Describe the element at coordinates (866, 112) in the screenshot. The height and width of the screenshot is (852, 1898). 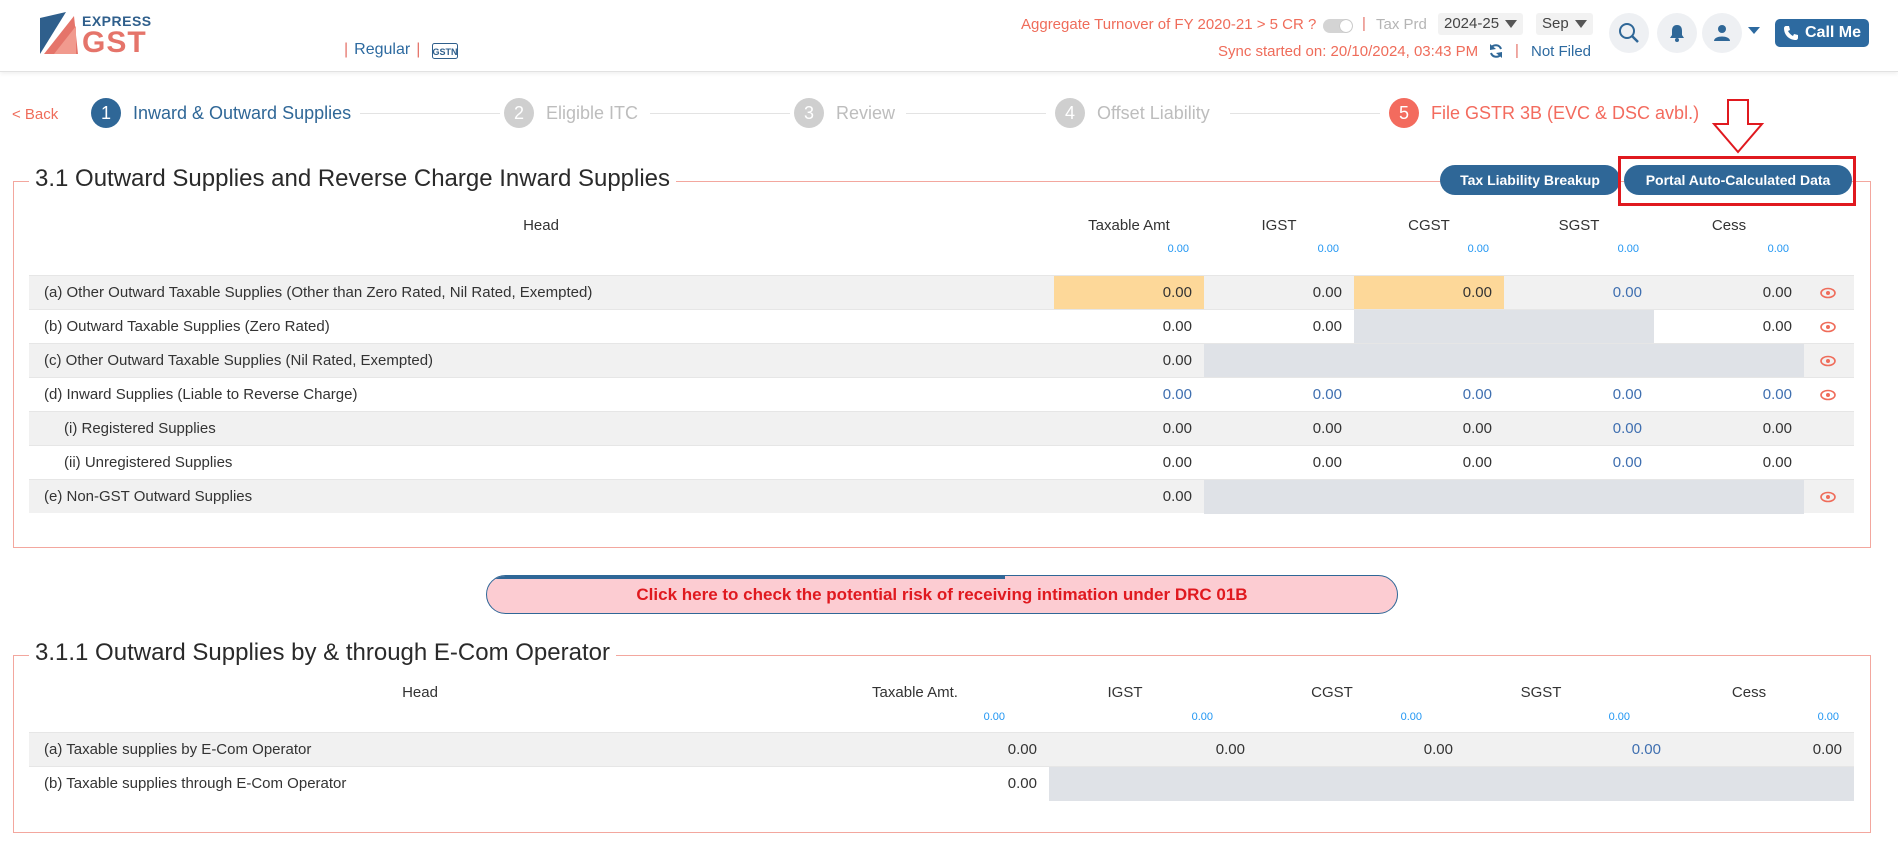
I see `step-label: Review` at that location.